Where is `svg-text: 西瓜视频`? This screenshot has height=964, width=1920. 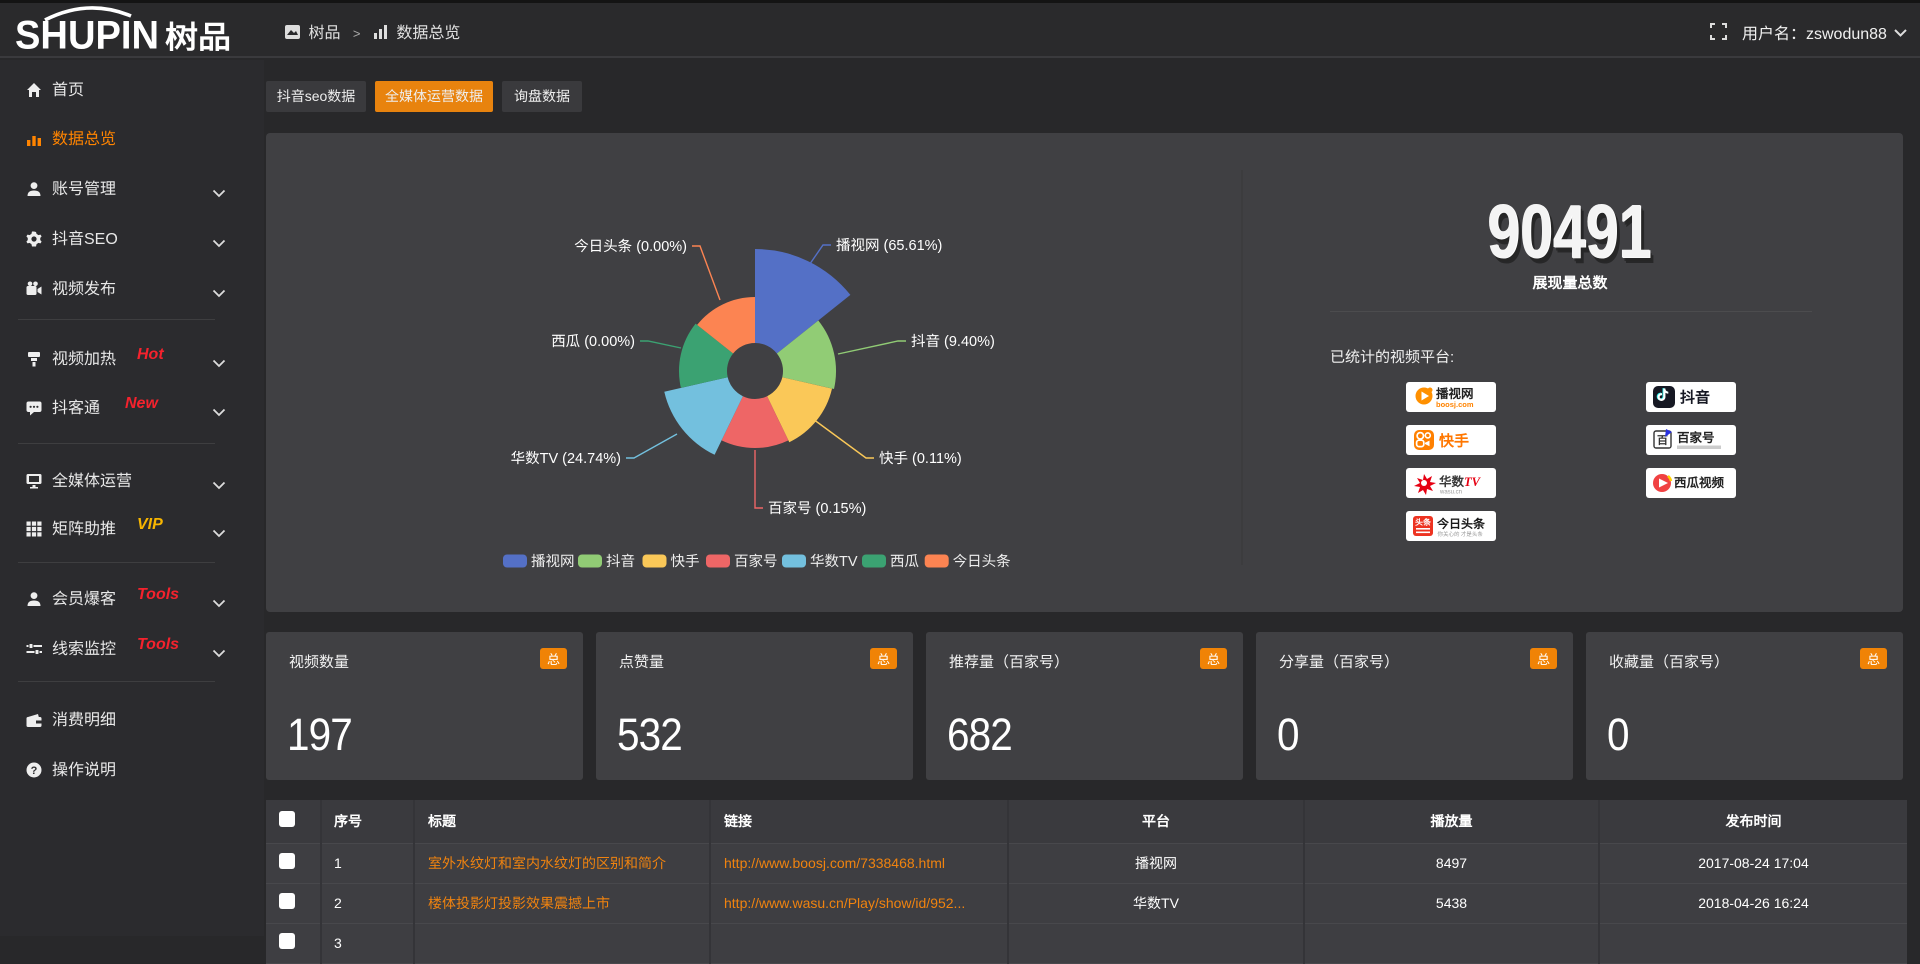 svg-text: 西瓜视频 is located at coordinates (1699, 481).